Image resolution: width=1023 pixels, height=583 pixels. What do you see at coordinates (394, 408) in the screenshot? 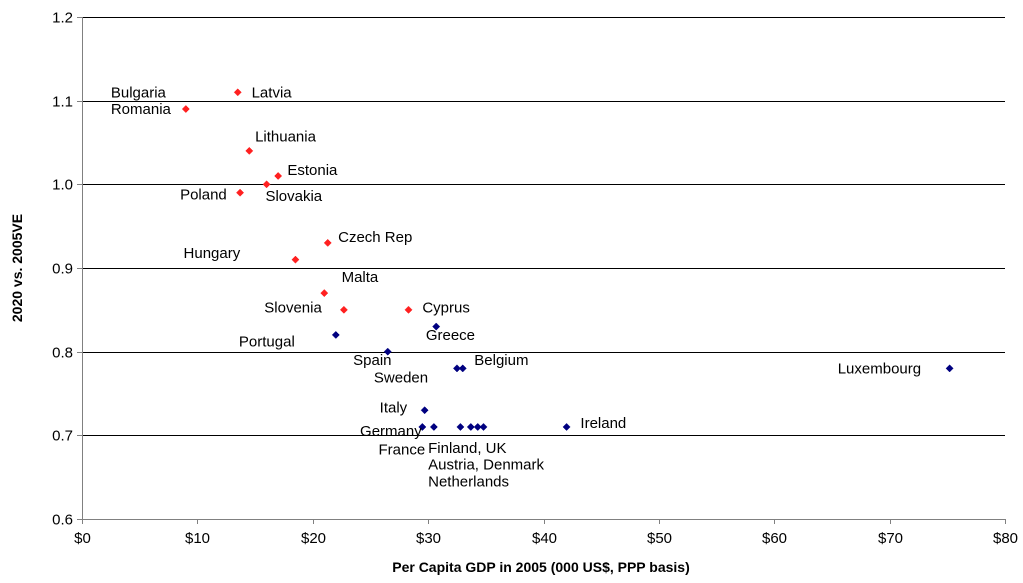
I see `point-label: Italy` at bounding box center [394, 408].